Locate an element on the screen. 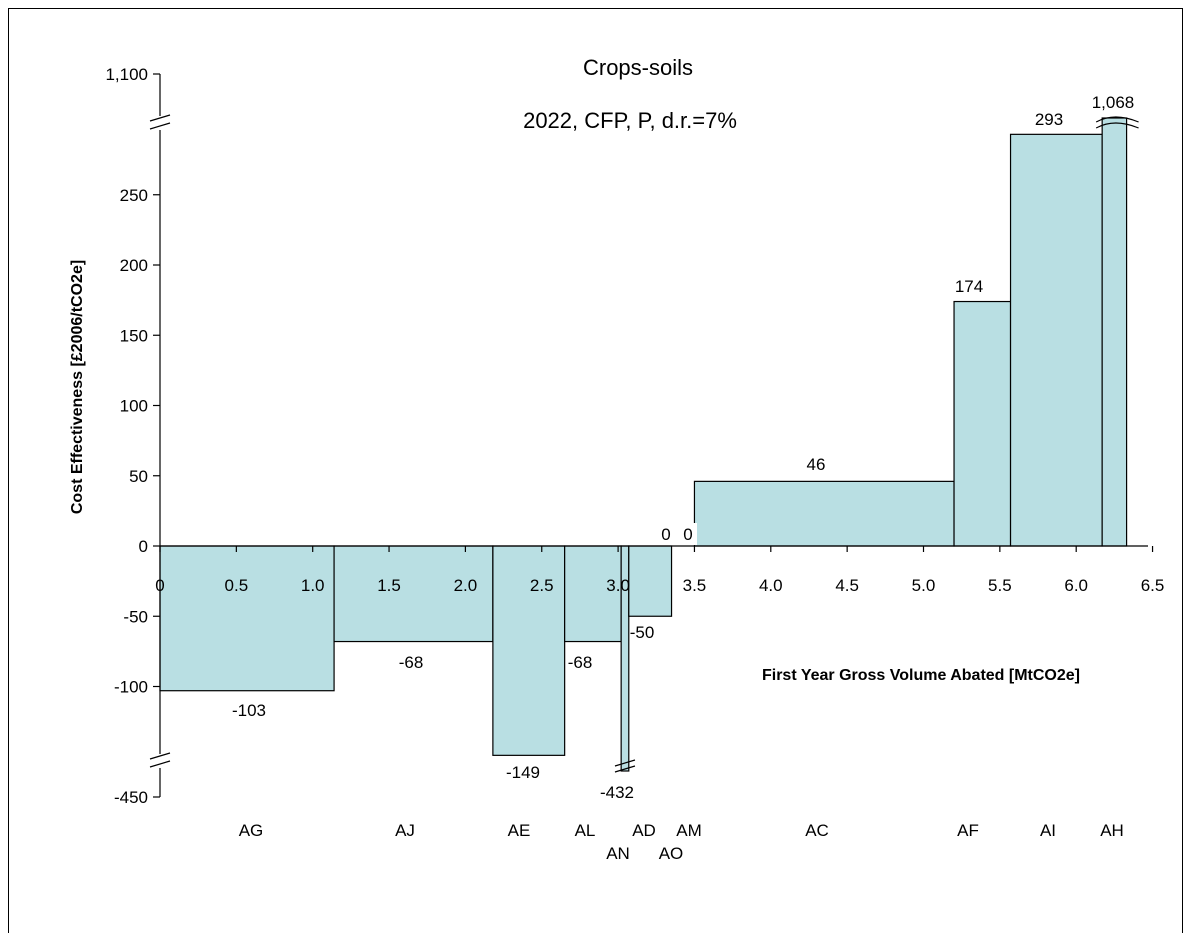 This screenshot has width=1195, height=933. bar-ah is located at coordinates (1114, 332).